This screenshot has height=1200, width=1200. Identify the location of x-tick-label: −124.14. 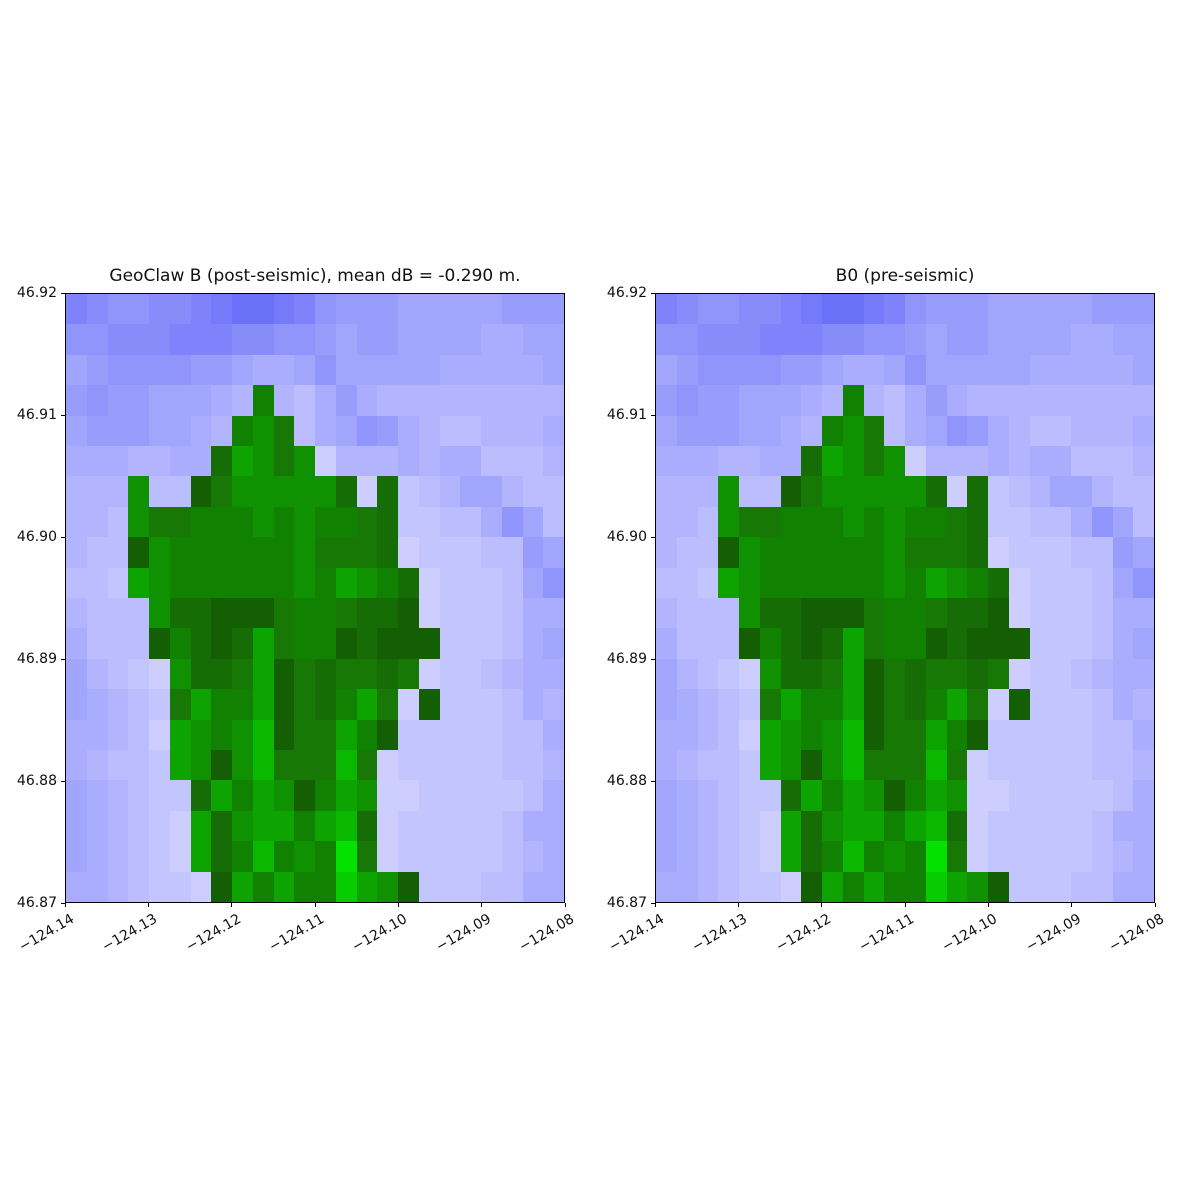
(46, 933).